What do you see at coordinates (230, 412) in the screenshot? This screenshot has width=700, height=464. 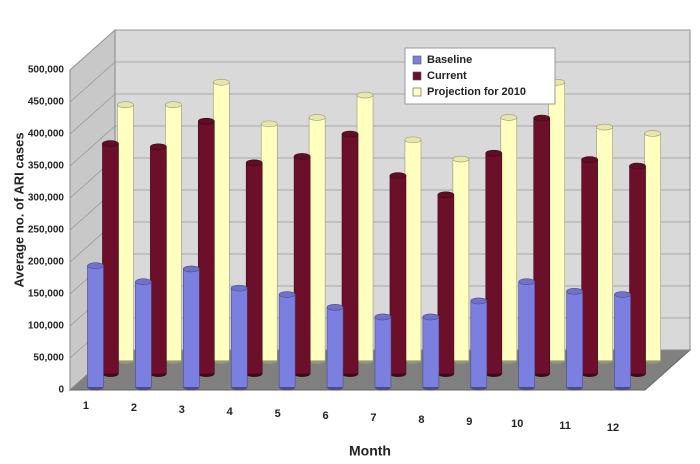 I see `x-tick-label: 4` at bounding box center [230, 412].